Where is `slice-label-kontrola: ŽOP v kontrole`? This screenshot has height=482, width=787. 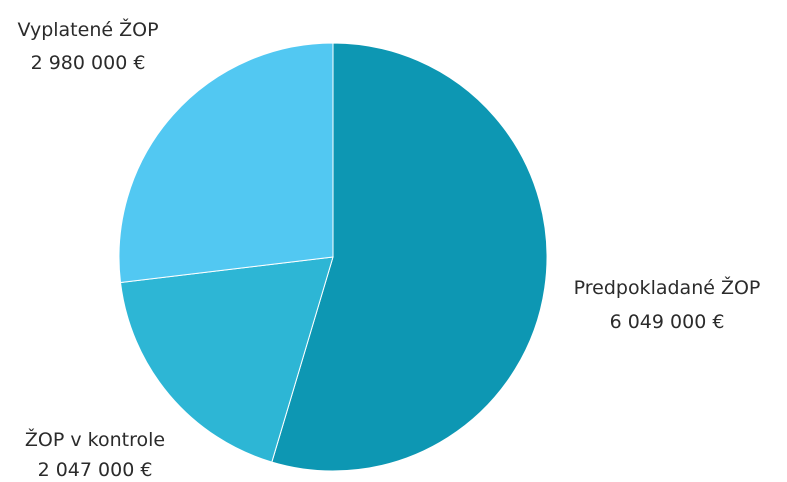
slice-label-kontrola: ŽOP v kontrole is located at coordinates (95, 439).